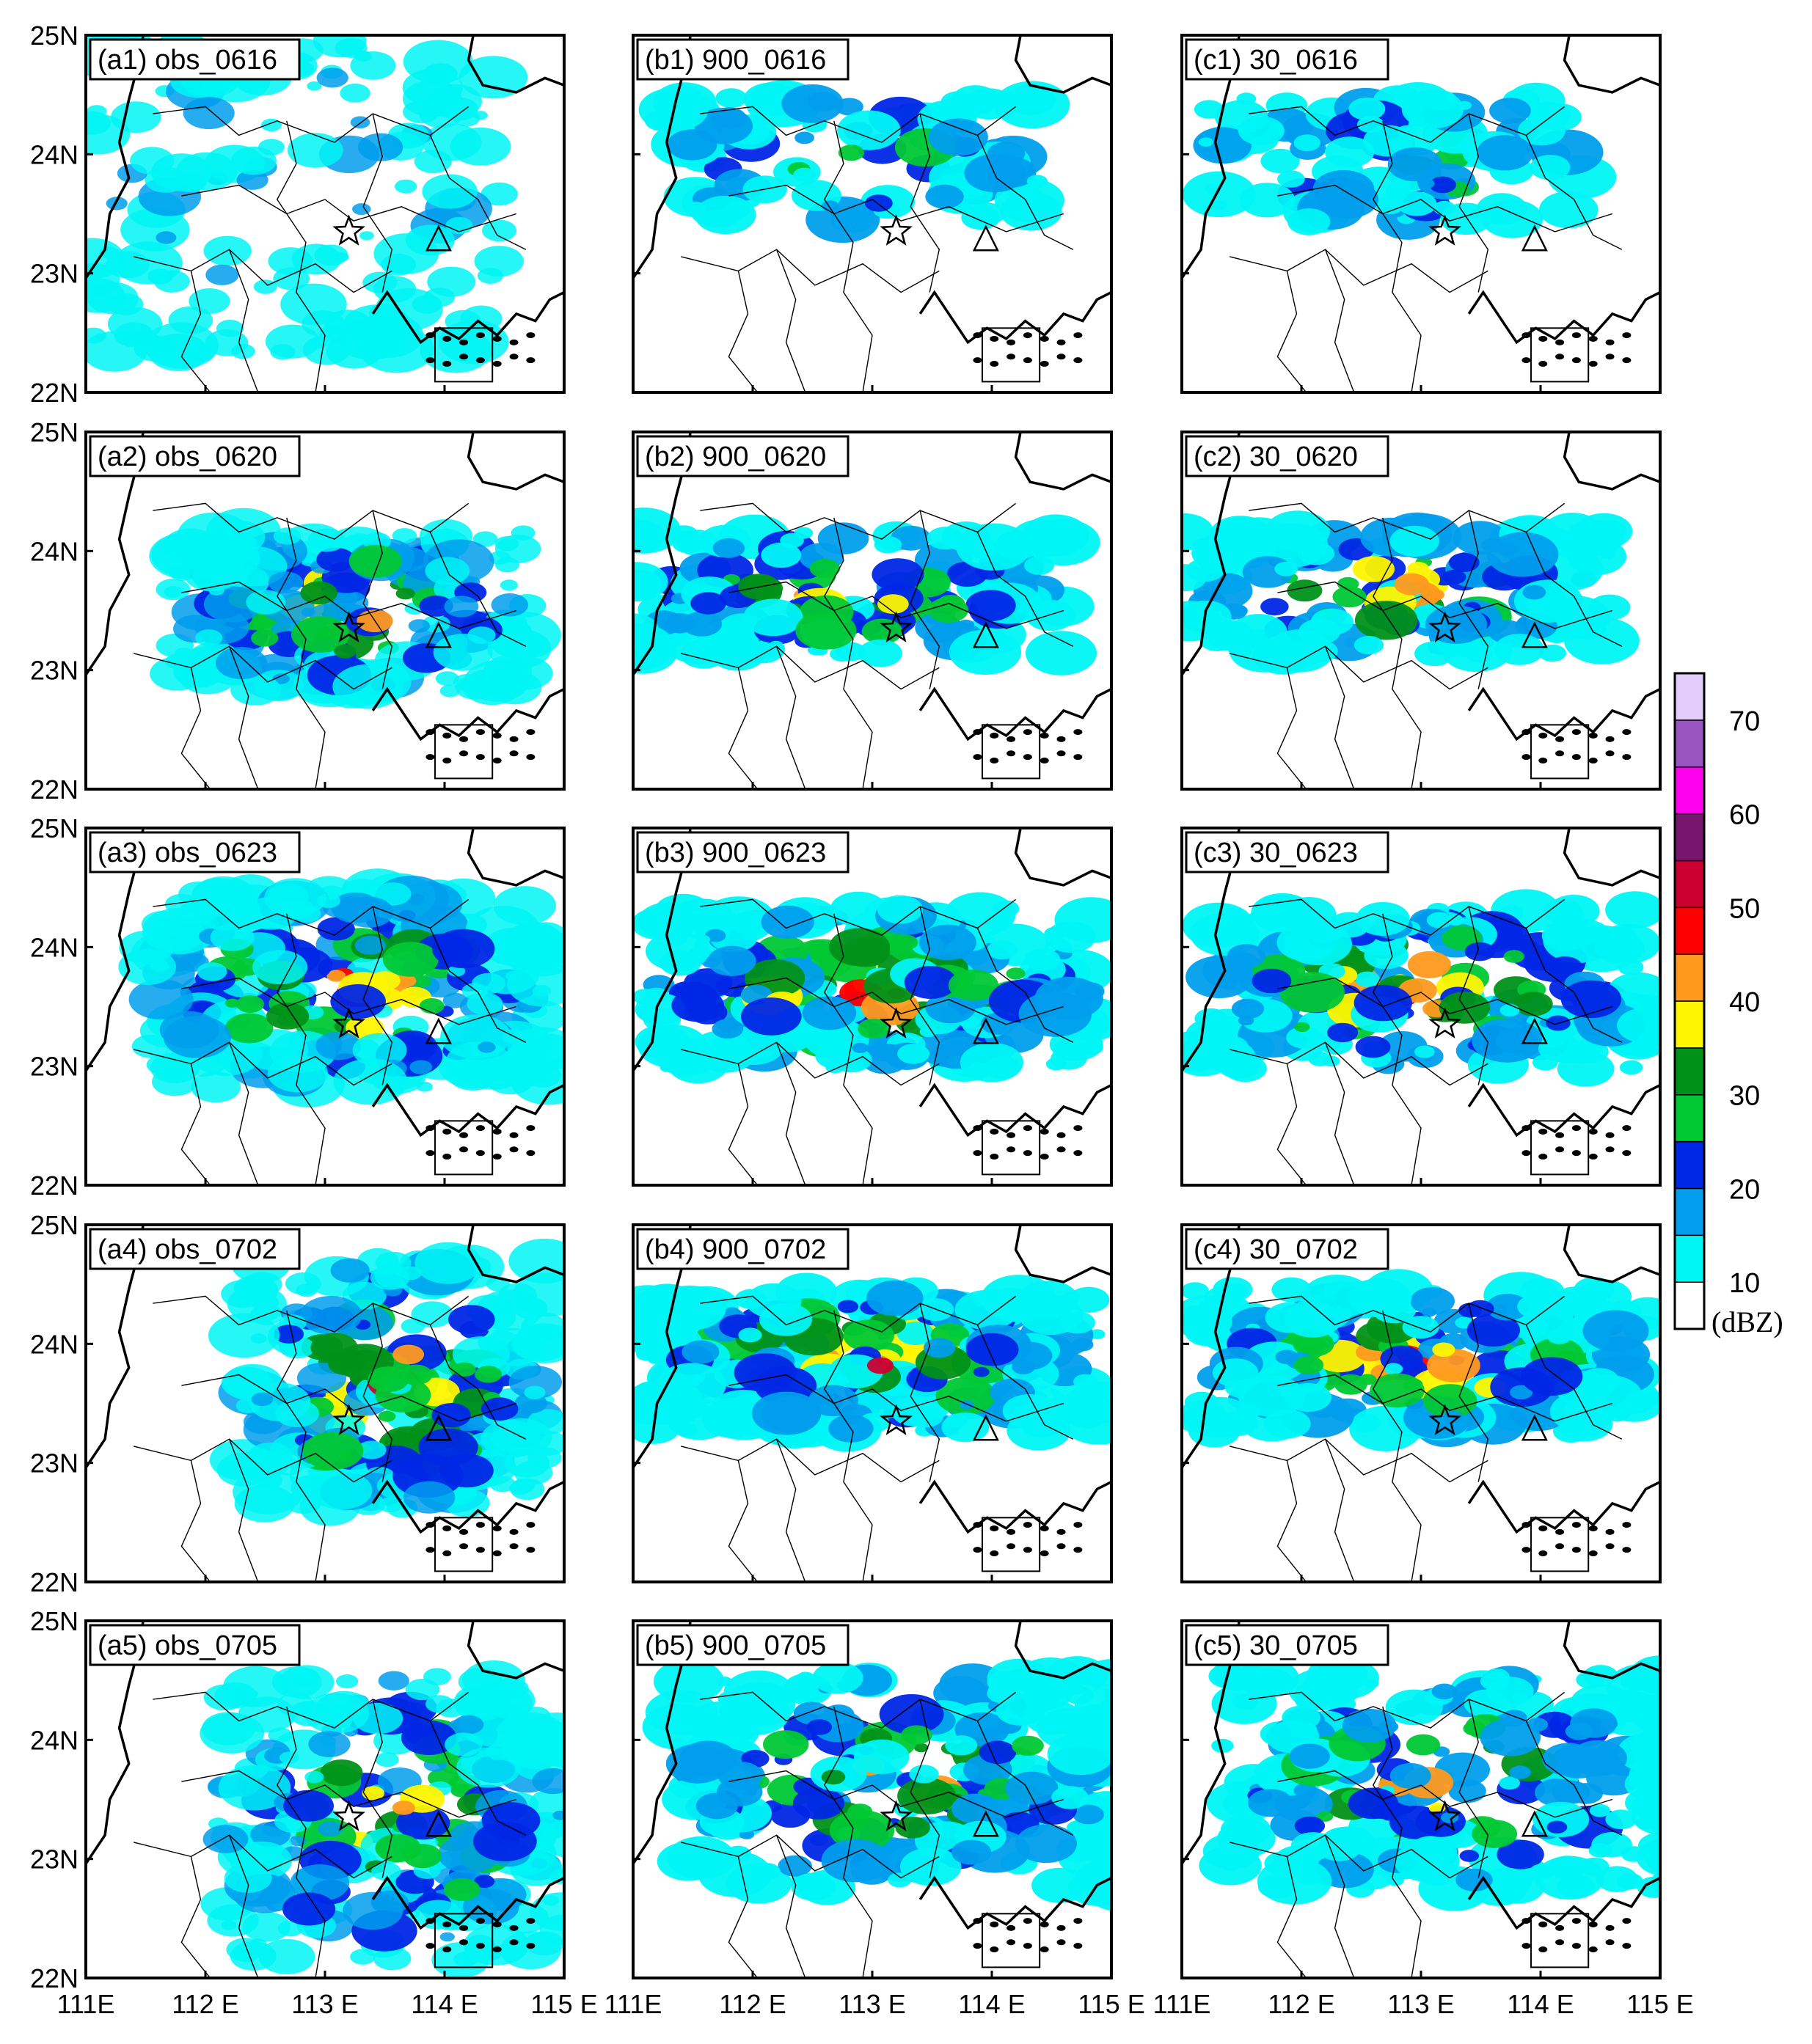  What do you see at coordinates (735, 457) in the screenshot?
I see `panel-label: (b2) 900_0620` at bounding box center [735, 457].